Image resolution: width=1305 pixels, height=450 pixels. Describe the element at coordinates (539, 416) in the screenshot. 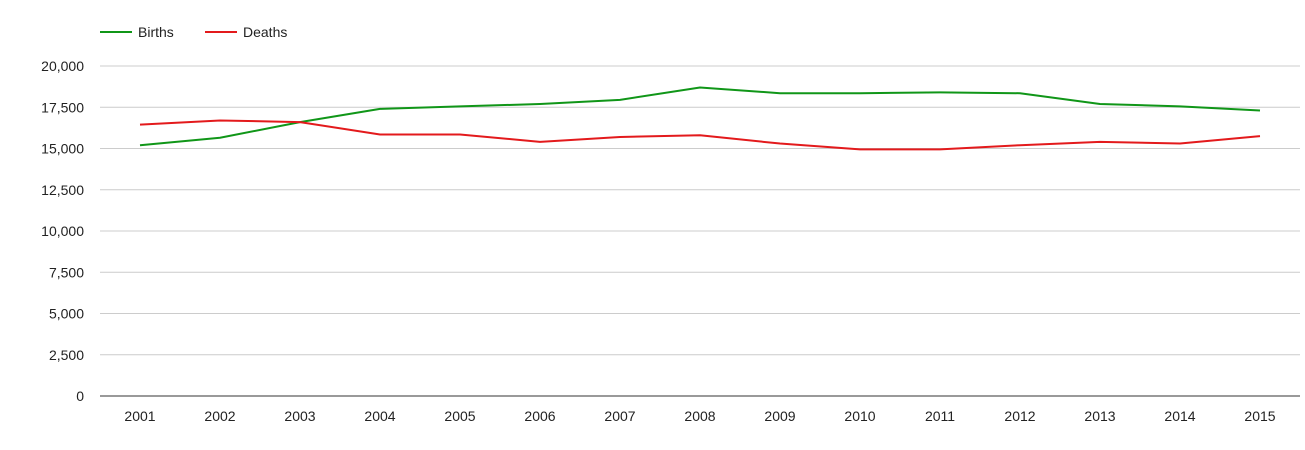

I see `x-tick-label: 2006` at that location.